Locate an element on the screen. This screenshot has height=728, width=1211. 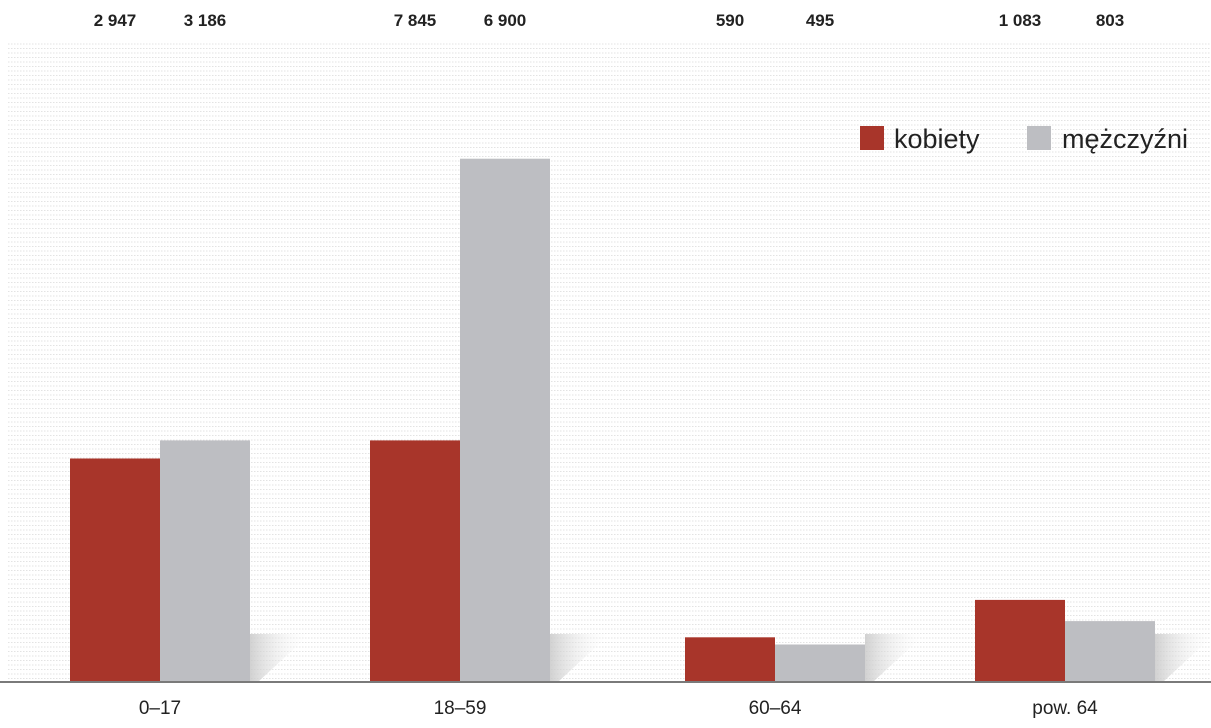
bar-shadows is located at coordinates (730, 658).